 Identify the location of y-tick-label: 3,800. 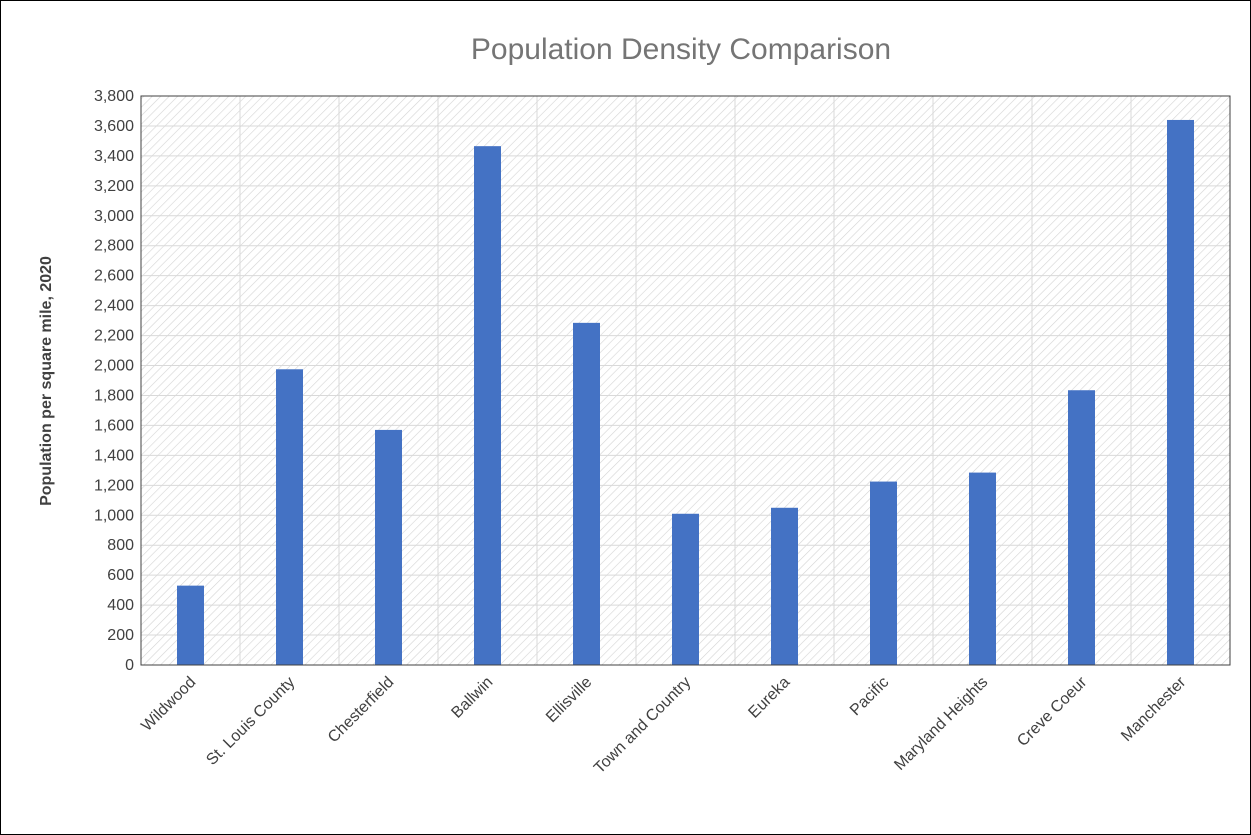
(114, 96).